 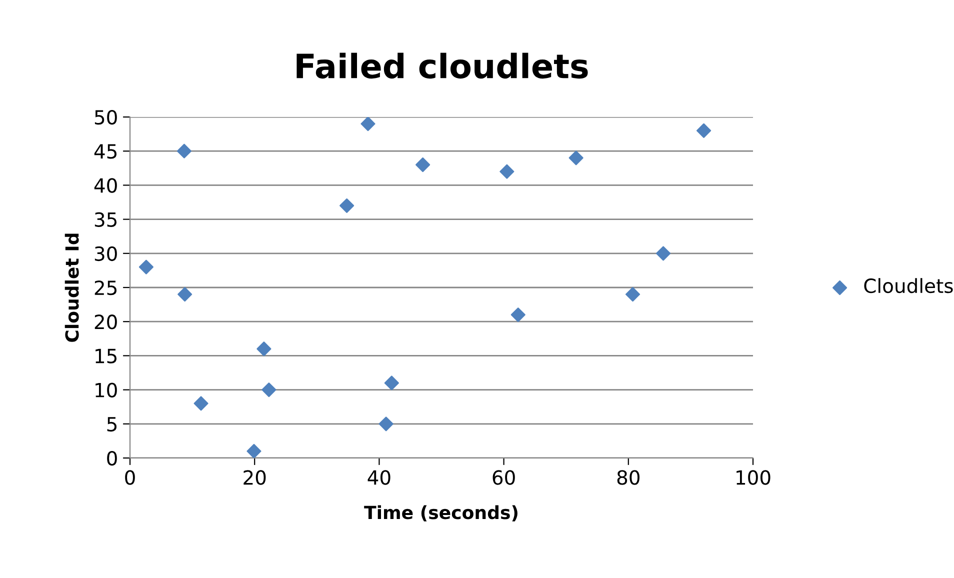 What do you see at coordinates (503, 477) in the screenshot?
I see `x-tick-label: 60` at bounding box center [503, 477].